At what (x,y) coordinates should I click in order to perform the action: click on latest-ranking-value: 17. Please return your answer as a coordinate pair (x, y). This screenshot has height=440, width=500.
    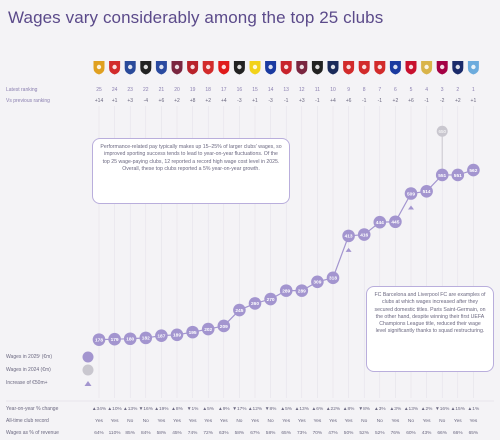
    Looking at the image, I should click on (224, 90).